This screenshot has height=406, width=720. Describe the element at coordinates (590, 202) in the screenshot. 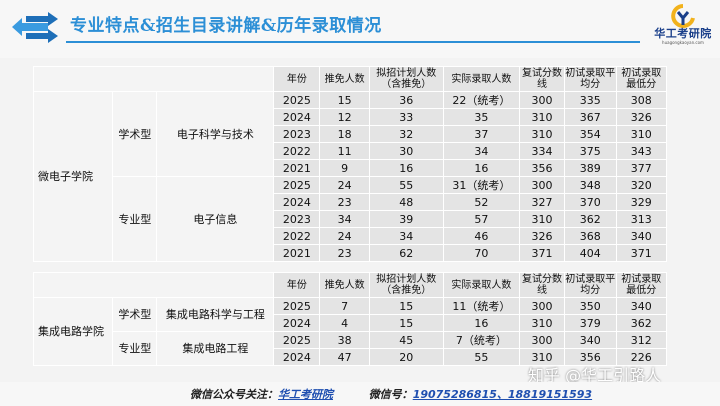

I see `cell: 370` at that location.